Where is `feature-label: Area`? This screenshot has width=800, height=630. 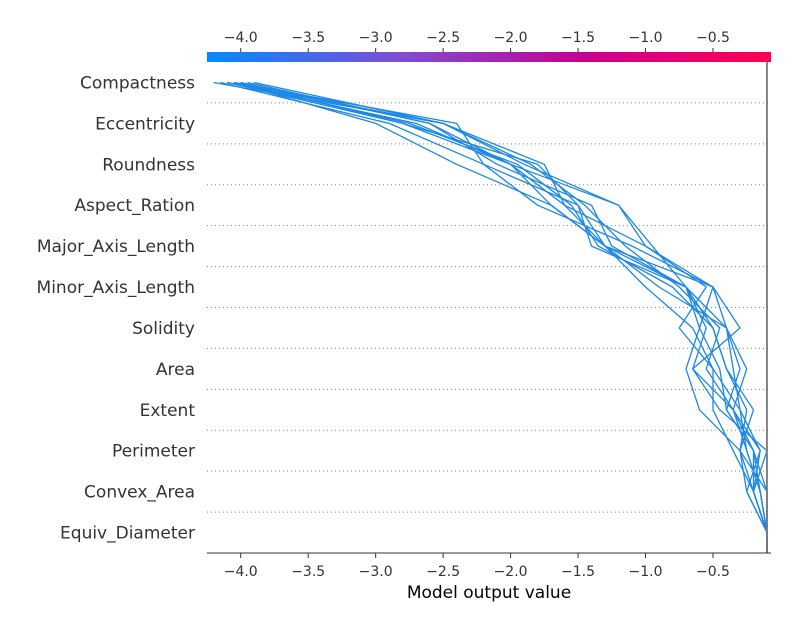 feature-label: Area is located at coordinates (175, 370).